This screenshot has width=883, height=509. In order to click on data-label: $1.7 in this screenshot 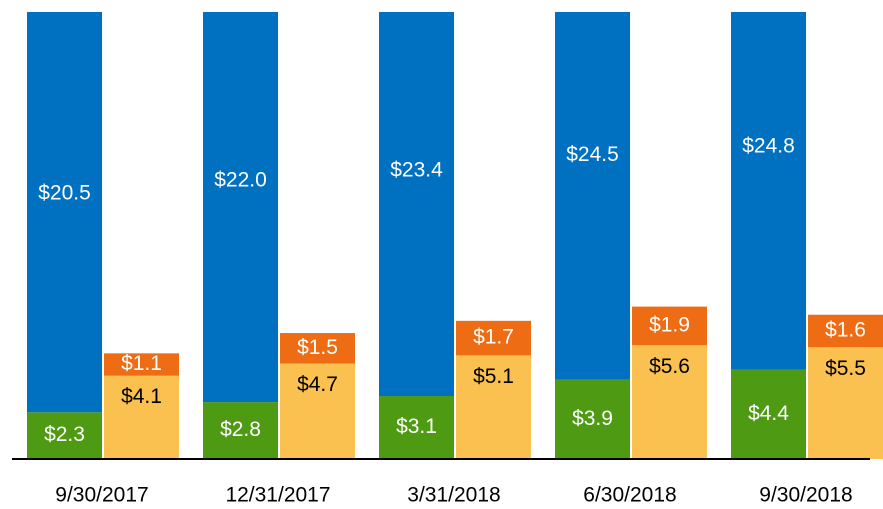, I will do `click(493, 337)`.